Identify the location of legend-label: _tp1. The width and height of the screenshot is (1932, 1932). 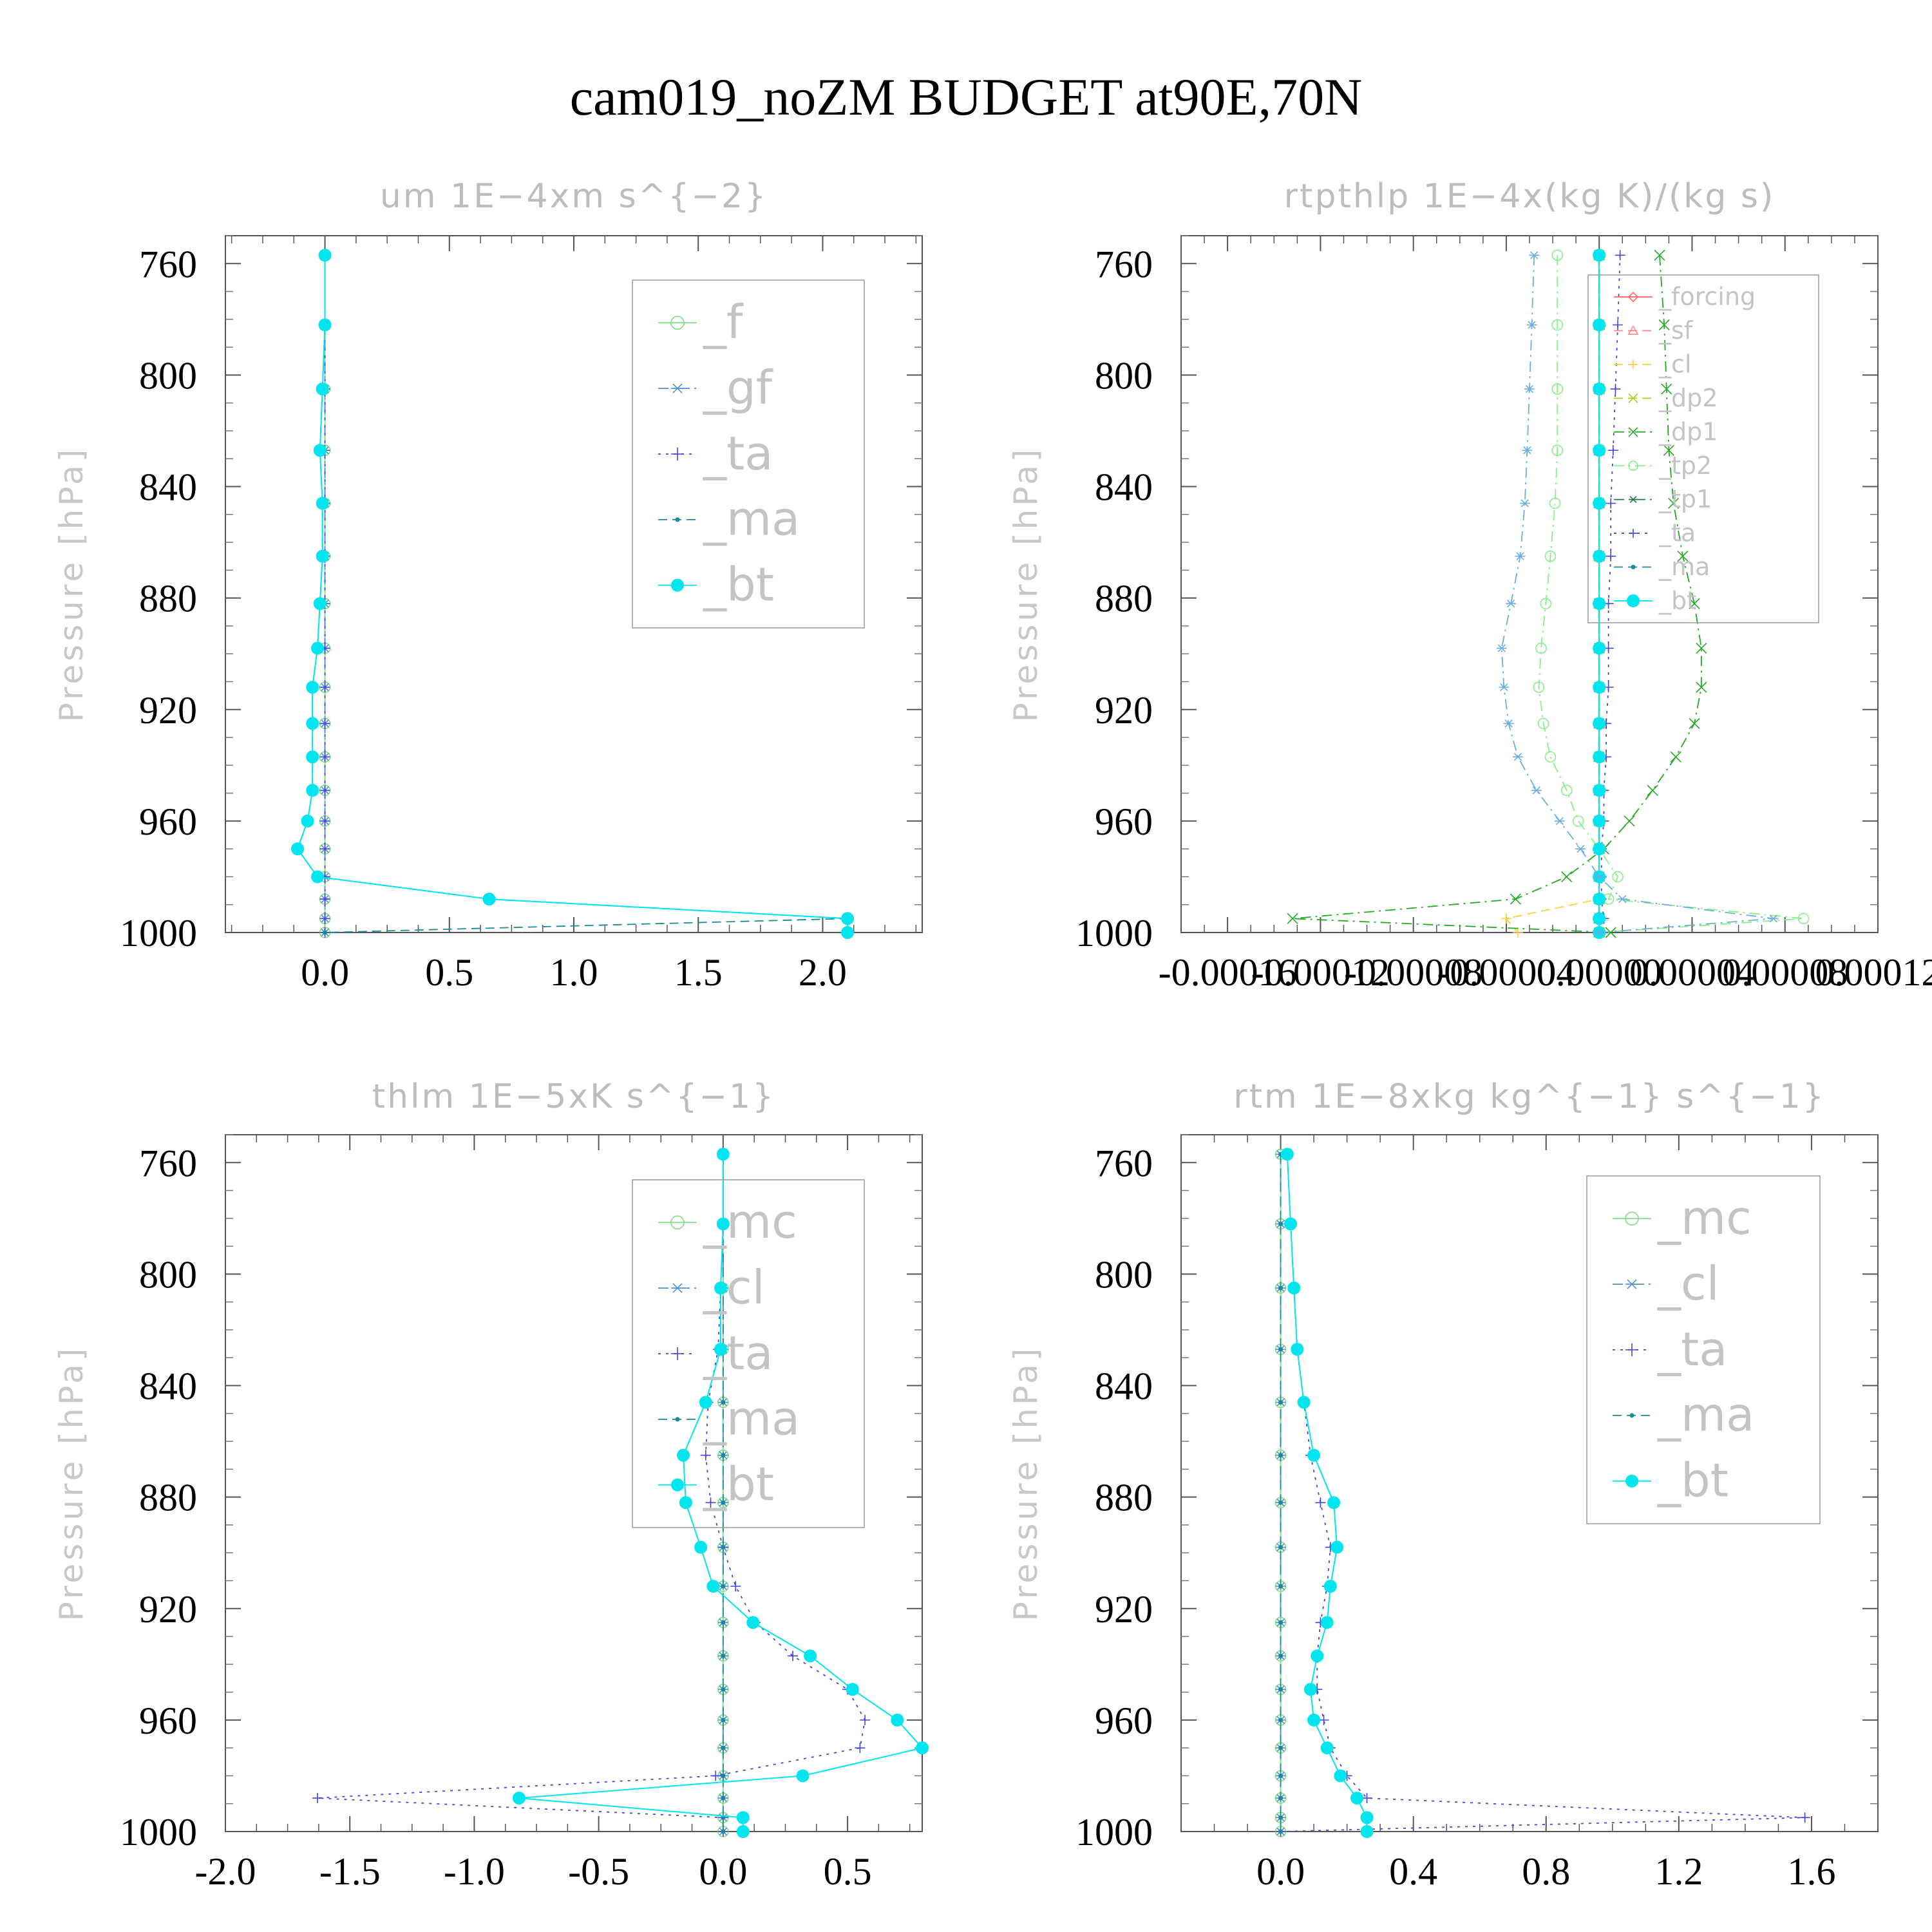
(1685, 499).